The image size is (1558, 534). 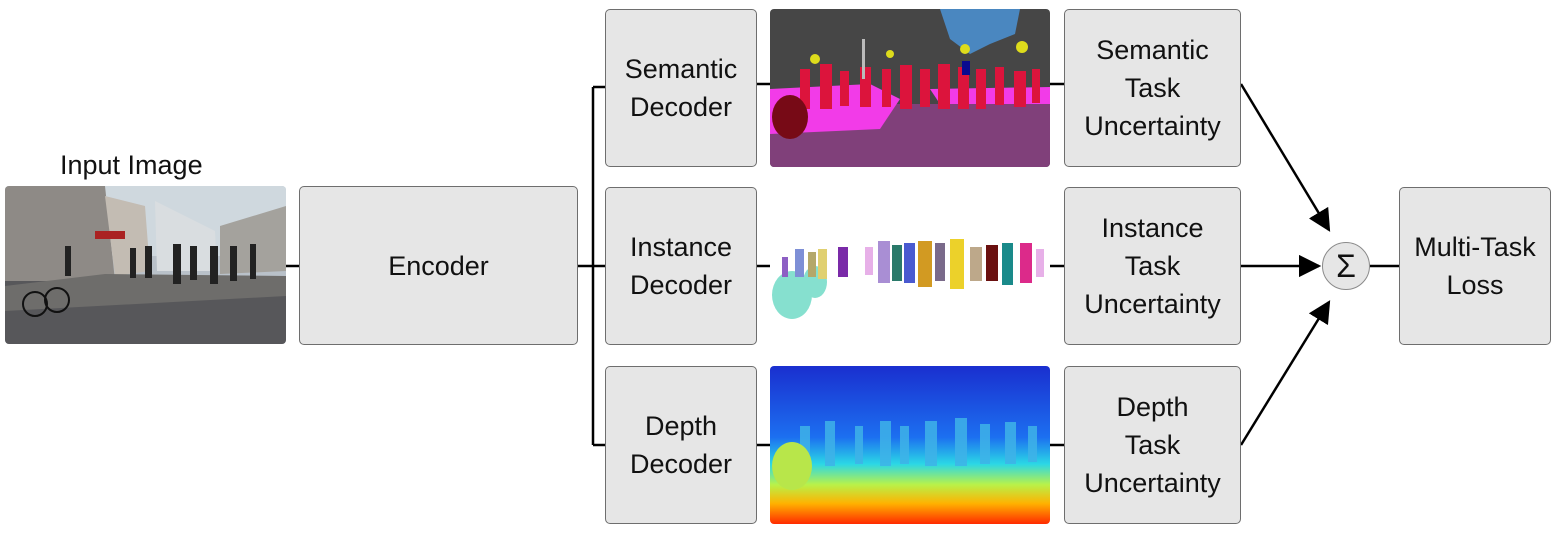 I want to click on instance-uncertainty-line2: Task, so click(x=1152, y=266).